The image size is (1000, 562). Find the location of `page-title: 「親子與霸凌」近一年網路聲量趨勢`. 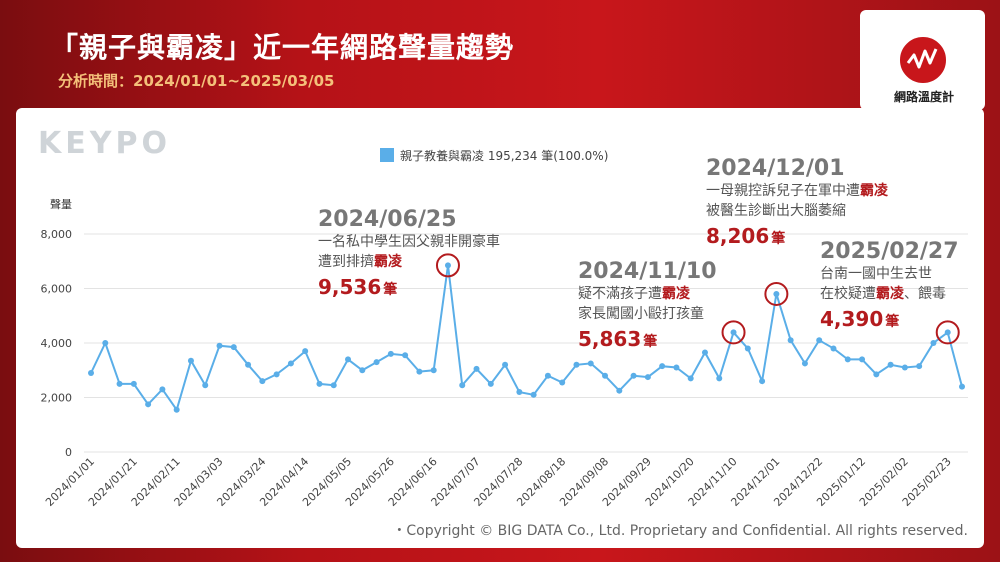

page-title: 「親子與霸凌」近一年網路聲量趨勢 is located at coordinates (282, 47).